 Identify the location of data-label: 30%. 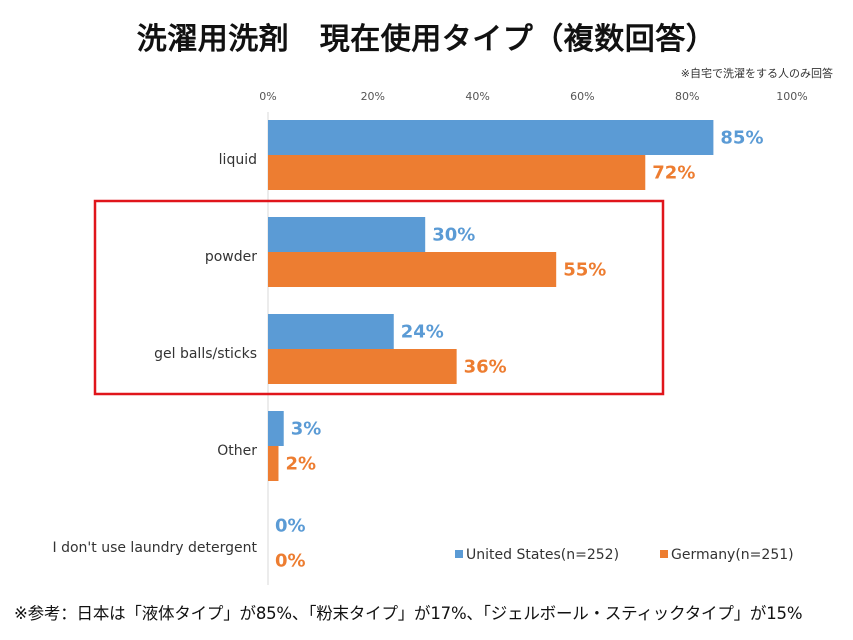
(453, 235).